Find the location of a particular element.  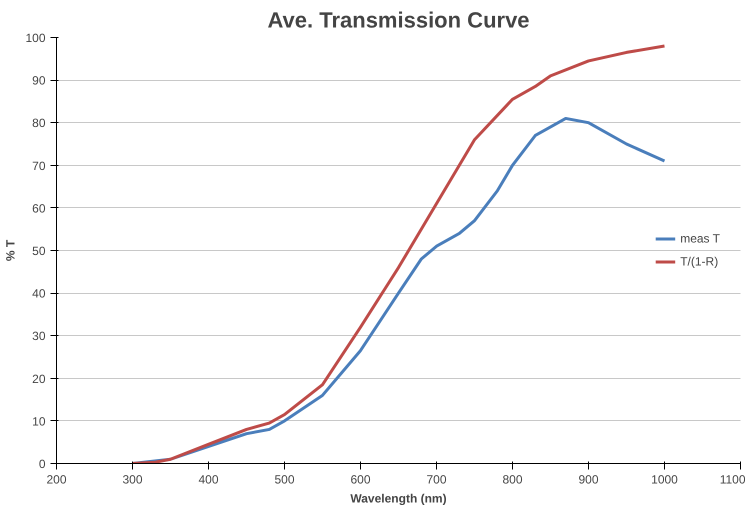

y-tick-label: 40 is located at coordinates (39, 293).